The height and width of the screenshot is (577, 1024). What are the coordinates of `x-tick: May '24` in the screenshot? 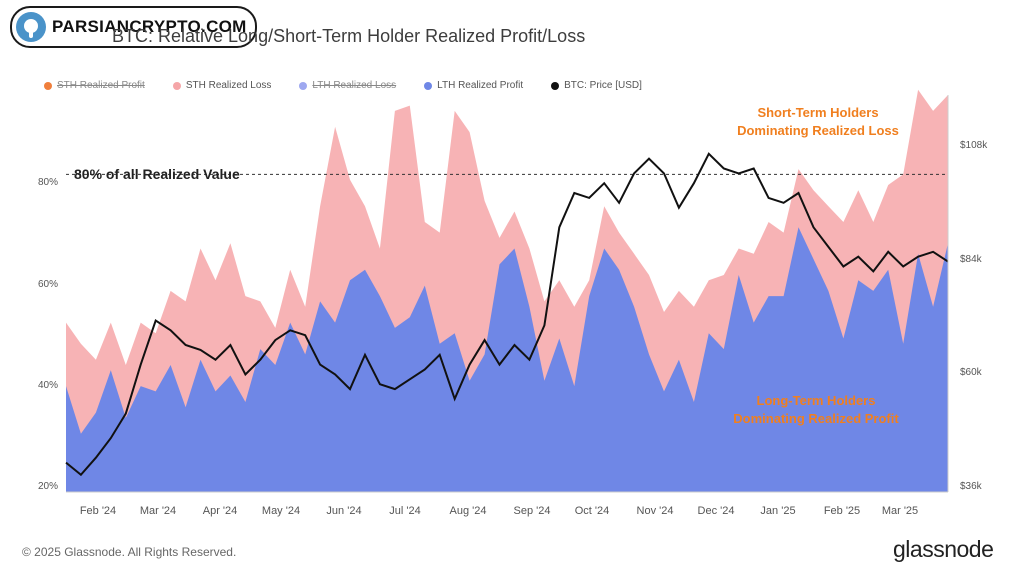 It's located at (281, 511).